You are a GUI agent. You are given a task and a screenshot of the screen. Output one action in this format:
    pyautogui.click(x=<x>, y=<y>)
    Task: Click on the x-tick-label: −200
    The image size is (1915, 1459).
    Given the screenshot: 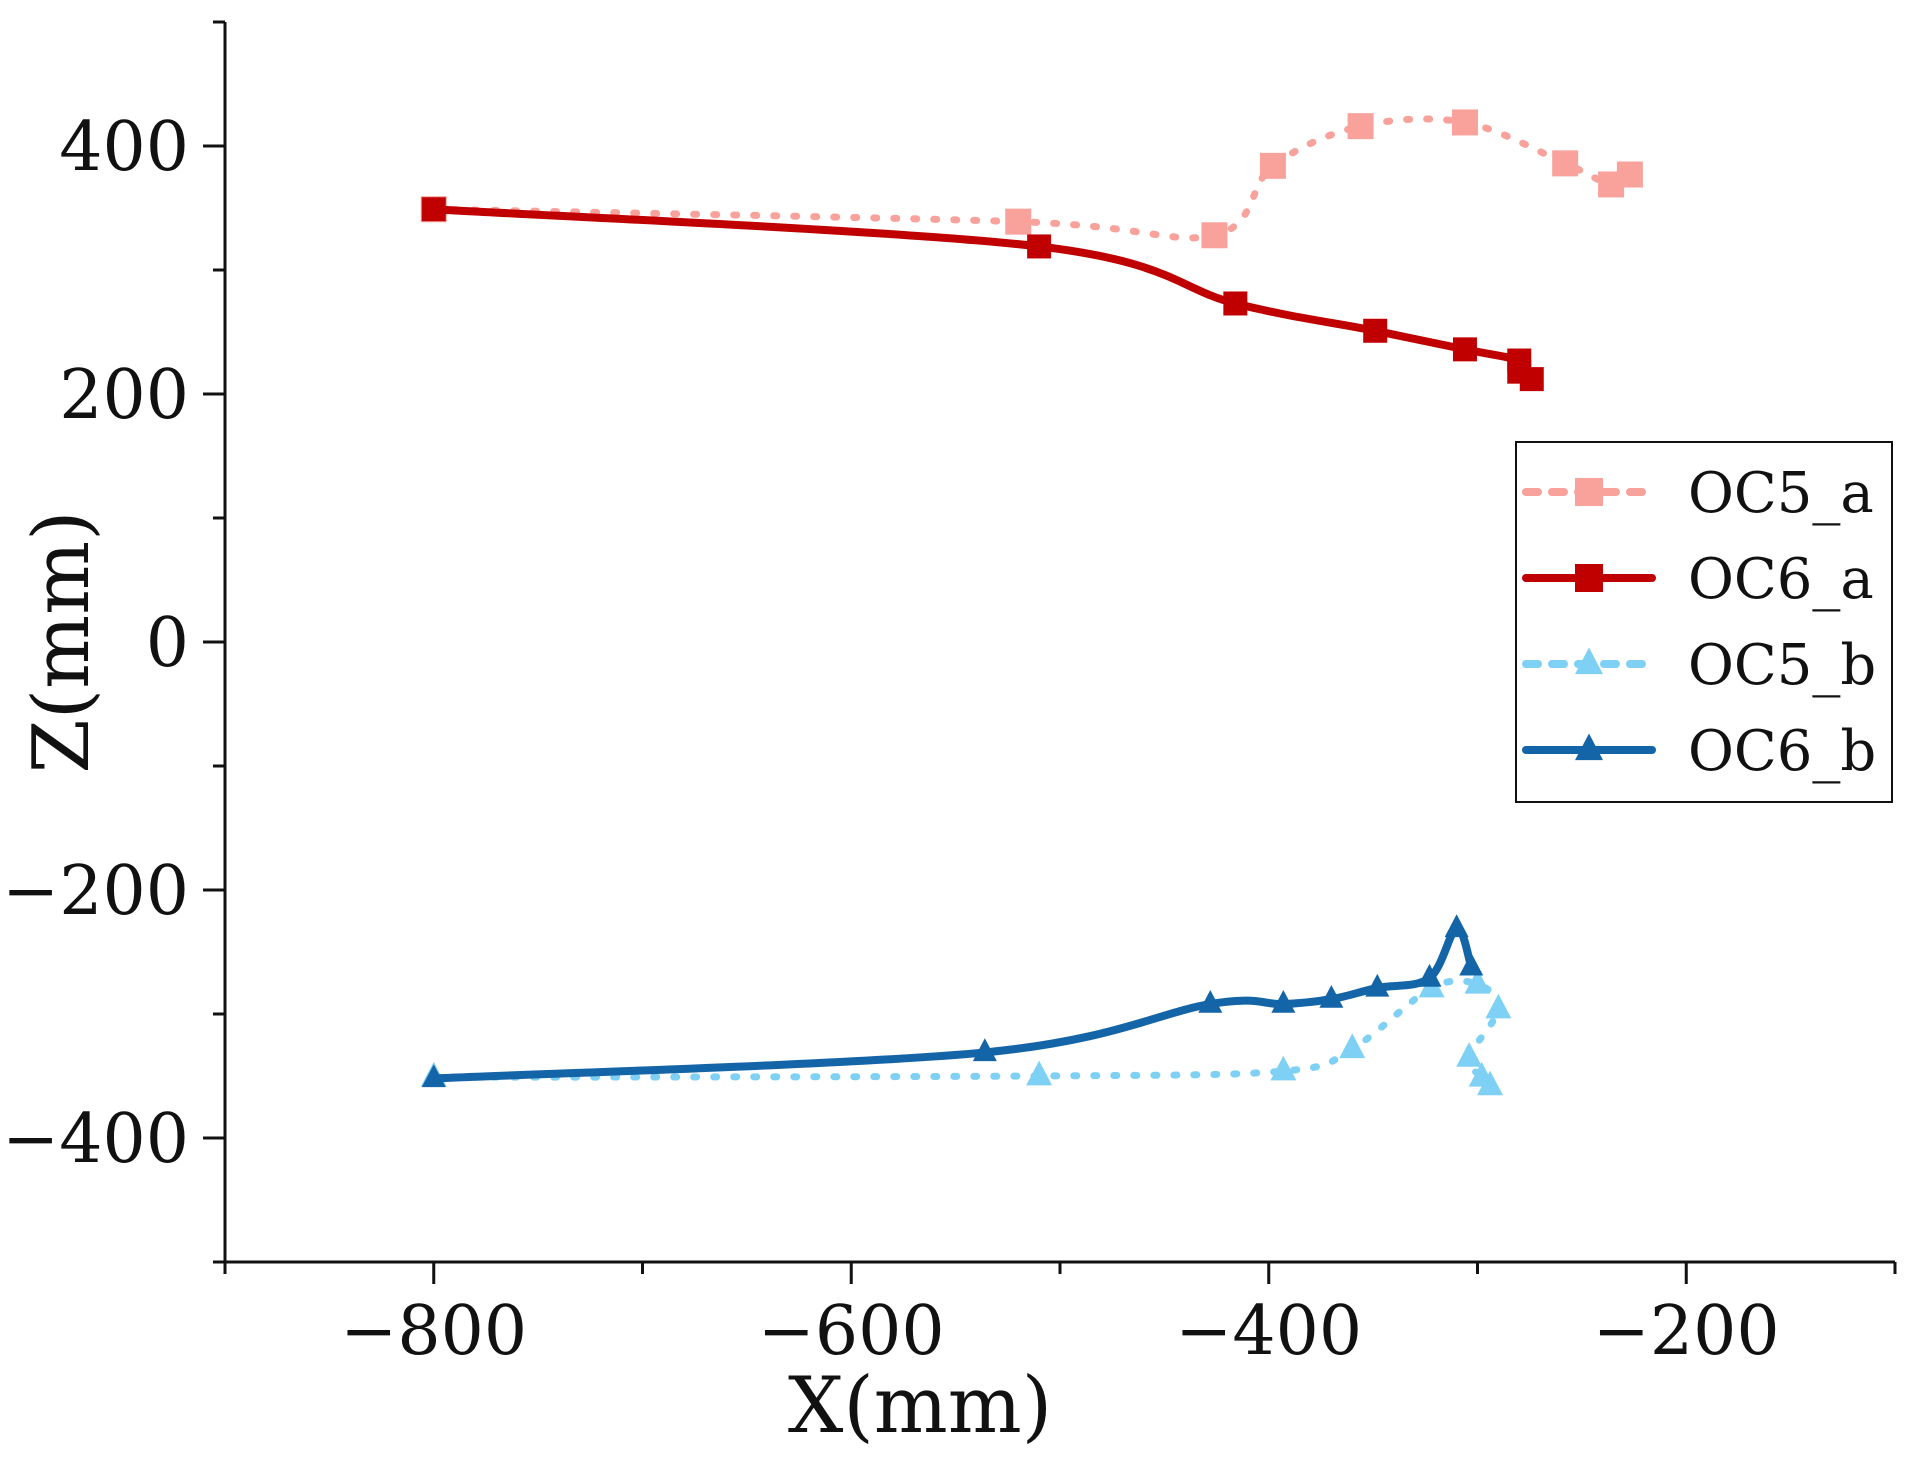 What is the action you would take?
    pyautogui.click(x=1686, y=1331)
    